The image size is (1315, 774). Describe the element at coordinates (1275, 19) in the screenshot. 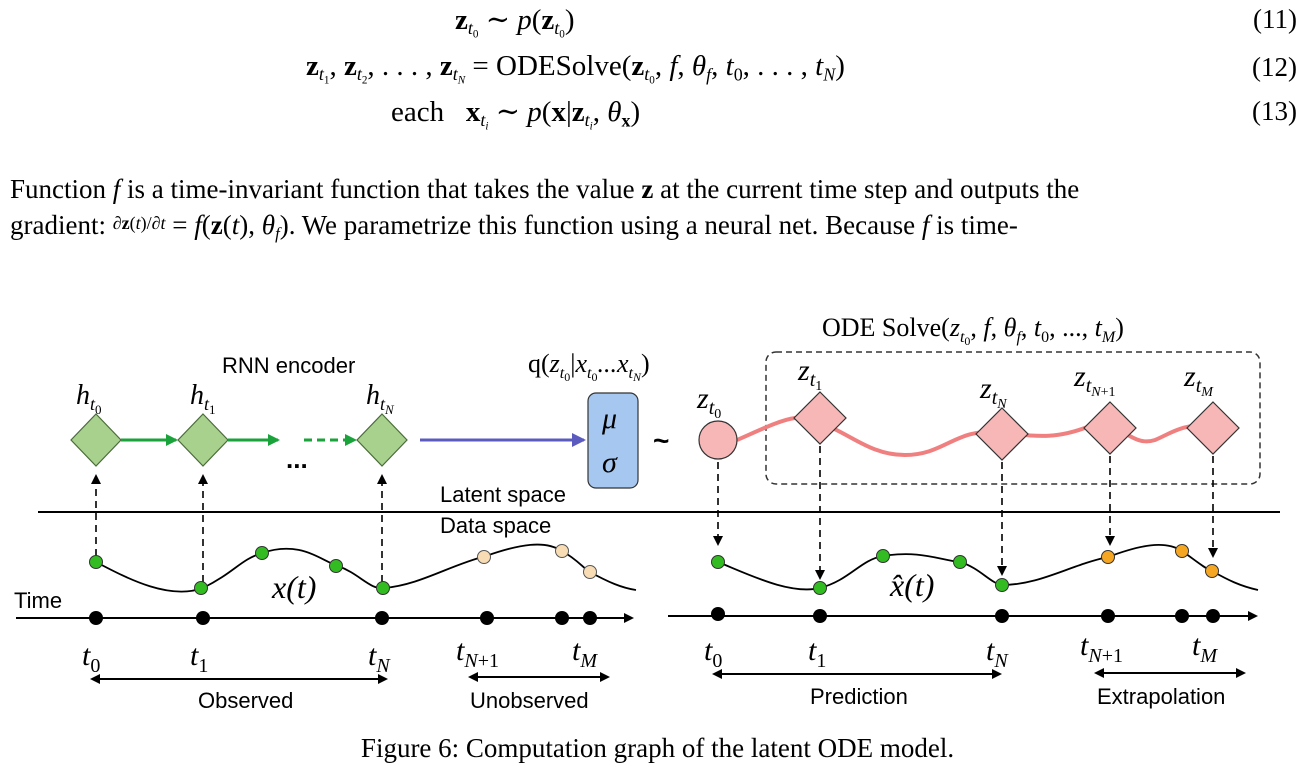

I see `equation-number-11: (11)` at that location.